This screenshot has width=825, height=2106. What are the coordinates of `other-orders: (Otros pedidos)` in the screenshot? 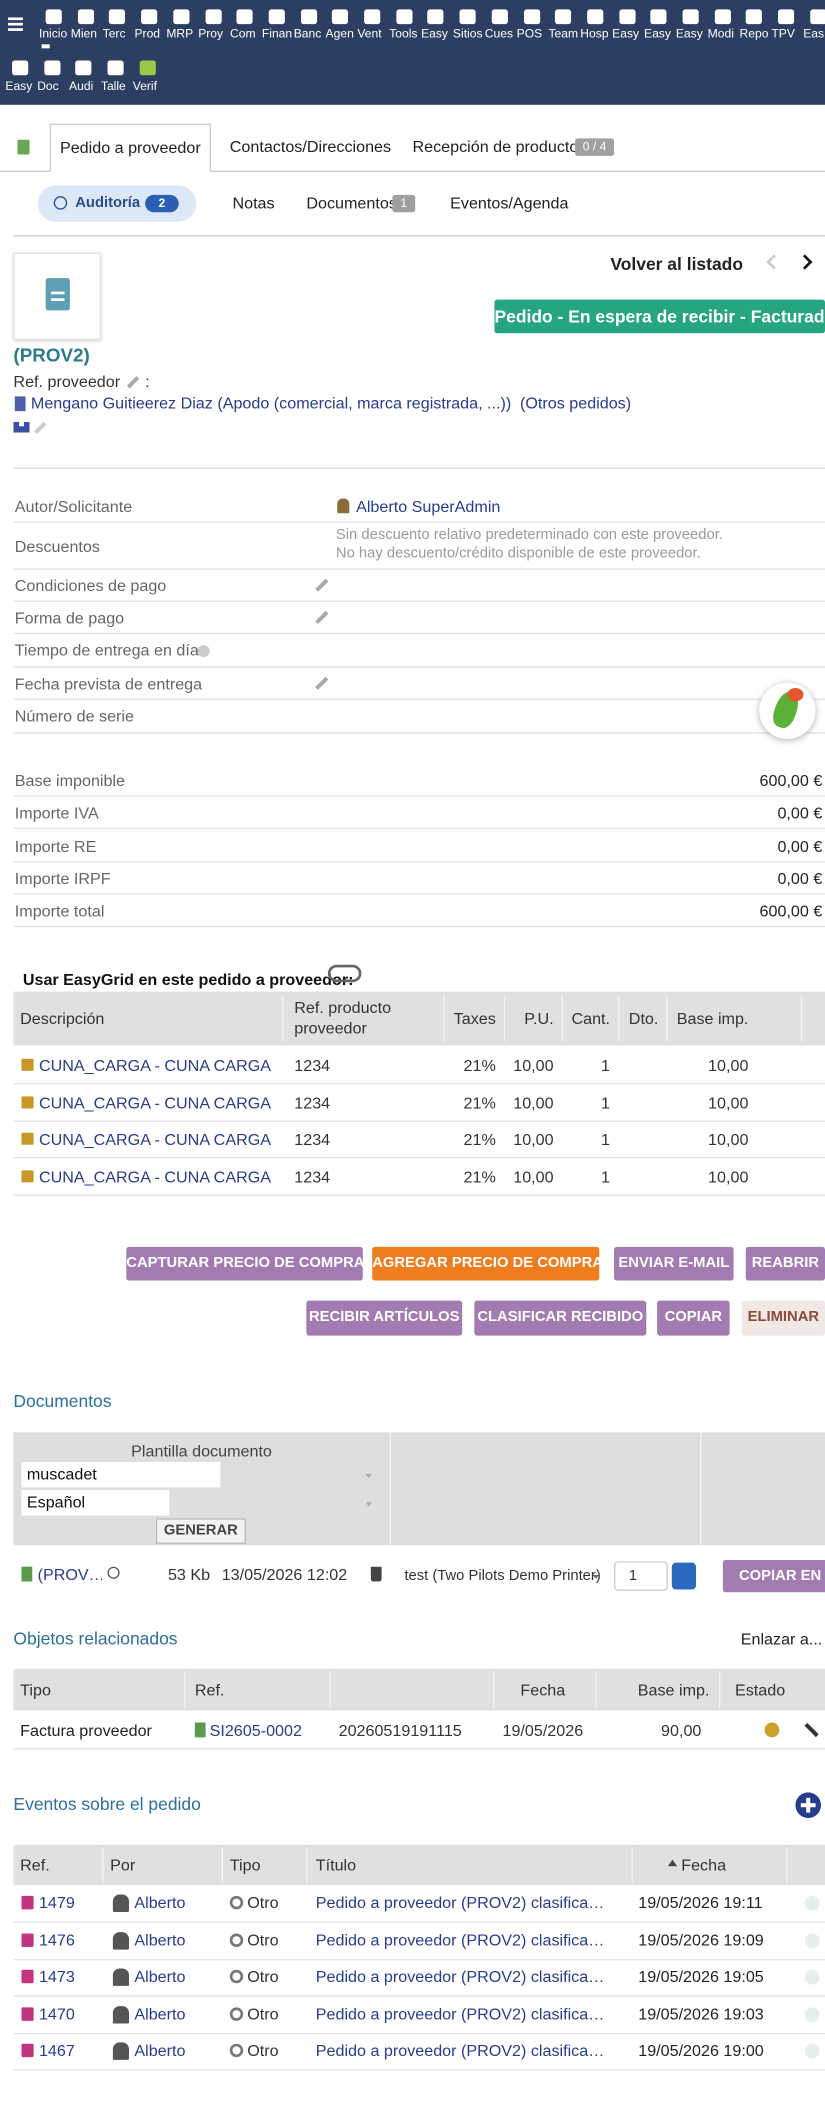 It's located at (575, 403).